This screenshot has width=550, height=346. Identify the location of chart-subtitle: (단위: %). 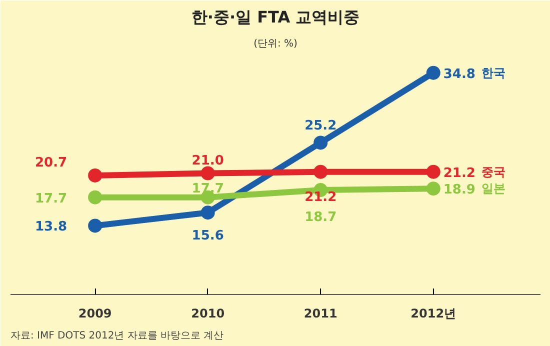
(276, 44).